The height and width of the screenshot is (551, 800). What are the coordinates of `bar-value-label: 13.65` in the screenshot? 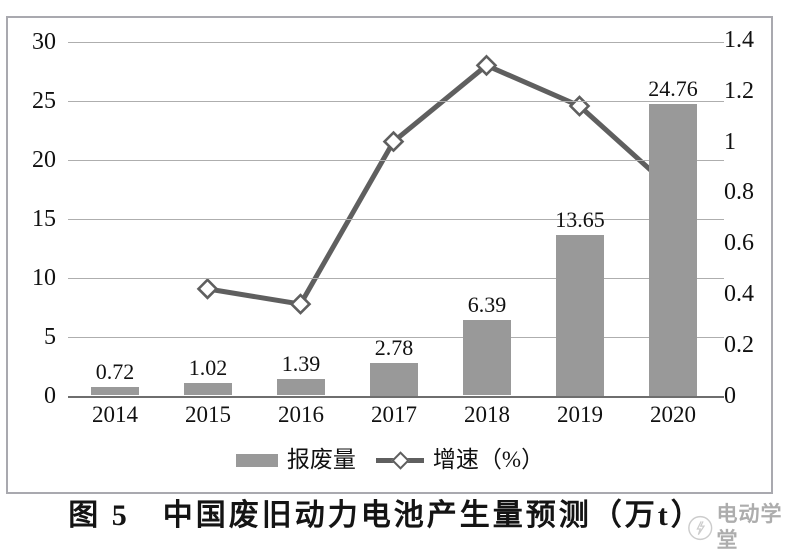 It's located at (580, 219).